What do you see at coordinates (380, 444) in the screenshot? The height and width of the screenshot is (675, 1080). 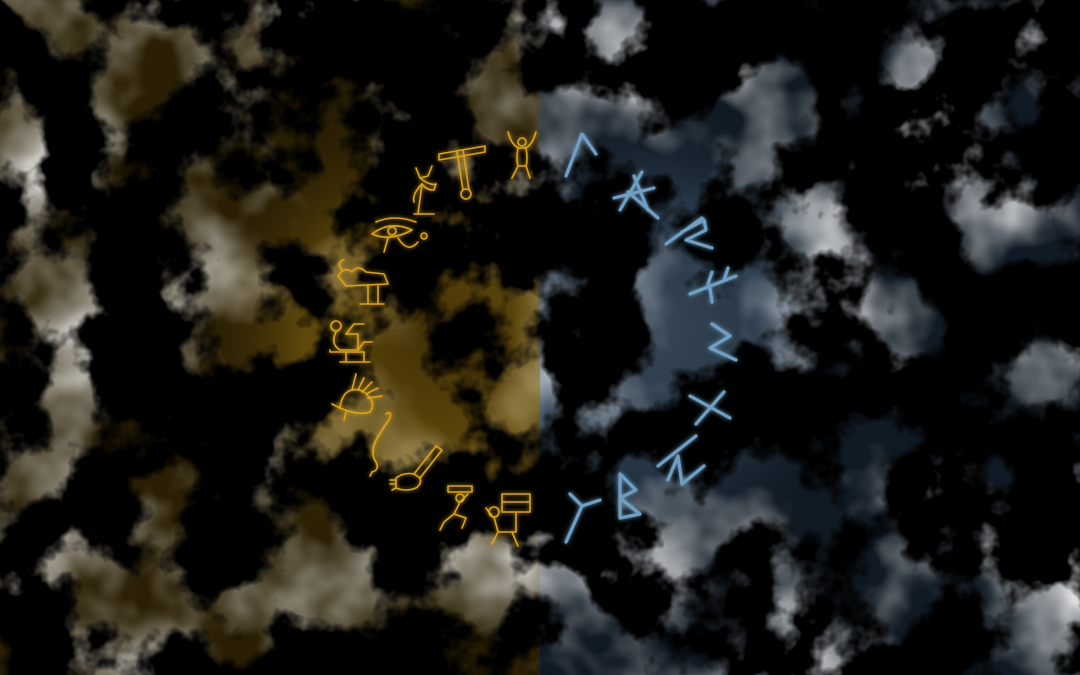 I see `serpent-staff-icon` at bounding box center [380, 444].